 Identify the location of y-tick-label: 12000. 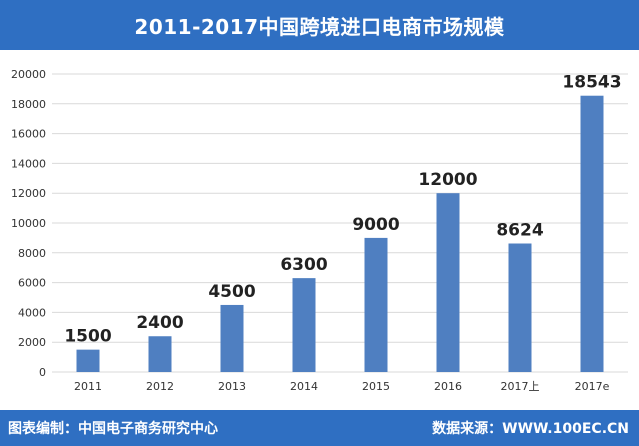
(28, 193).